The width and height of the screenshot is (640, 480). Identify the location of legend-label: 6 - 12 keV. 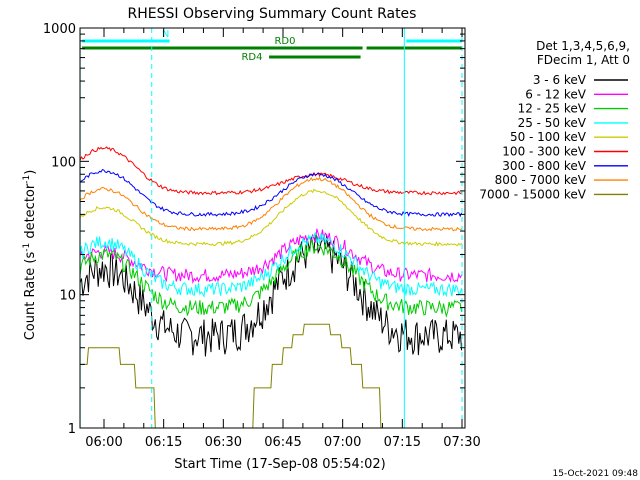
(556, 94).